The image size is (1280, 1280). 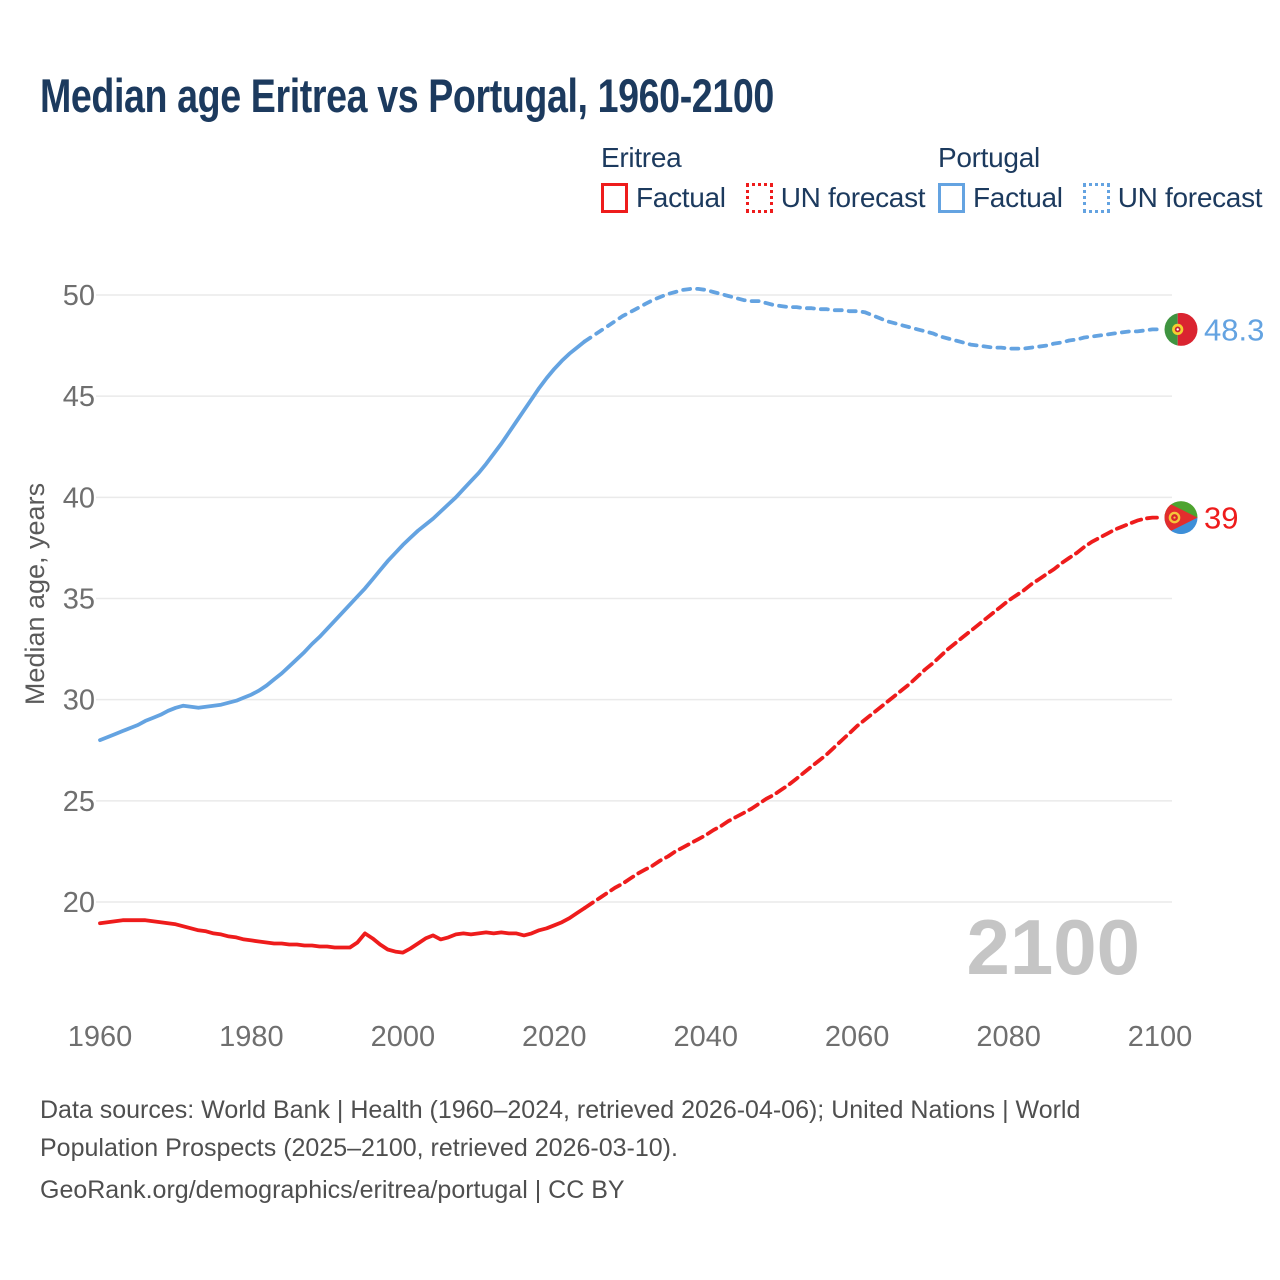 What do you see at coordinates (35, 594) in the screenshot?
I see `y-axis-title: Median age, years` at bounding box center [35, 594].